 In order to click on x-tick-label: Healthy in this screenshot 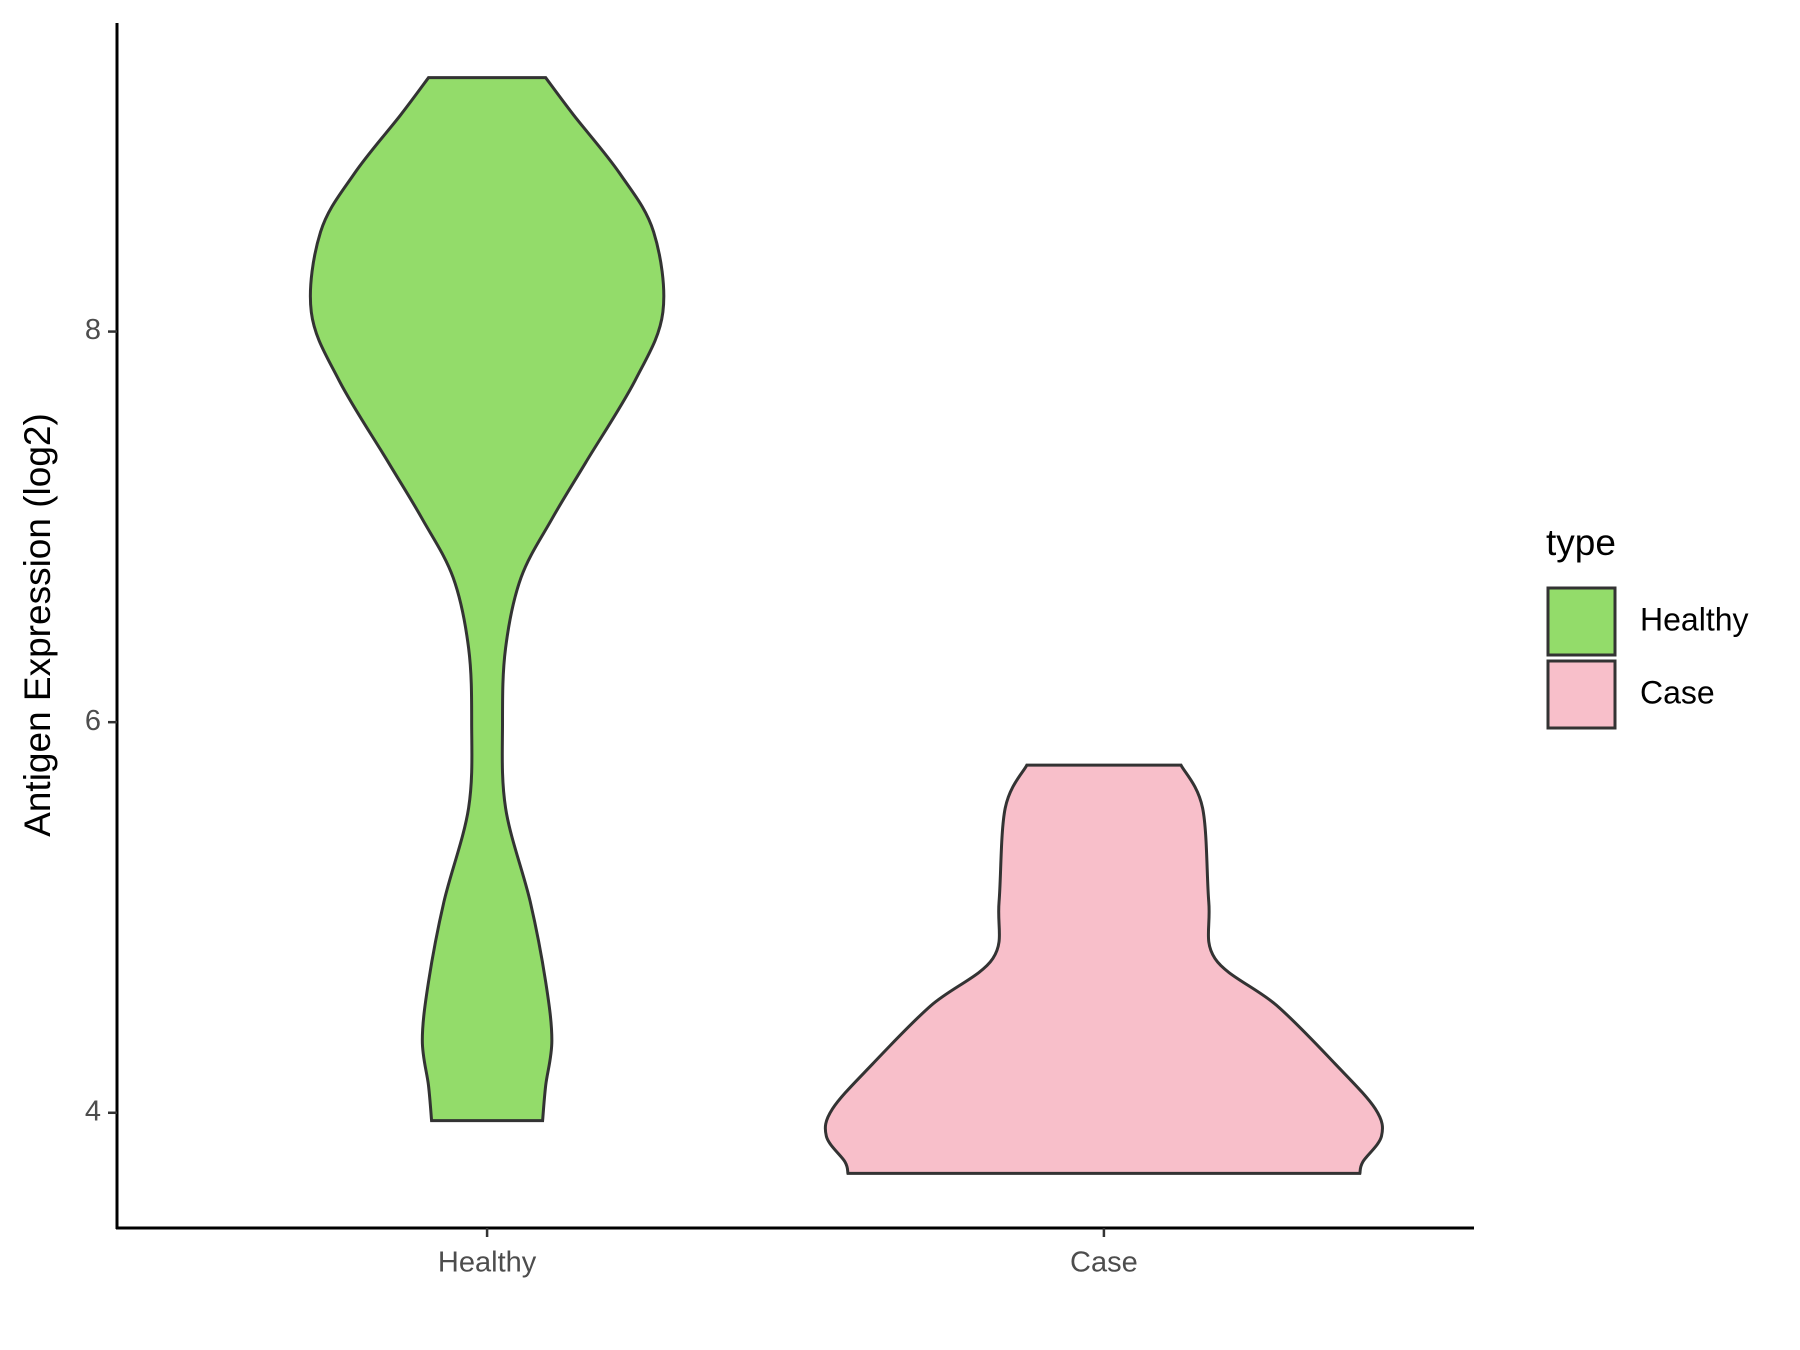, I will do `click(487, 1263)`.